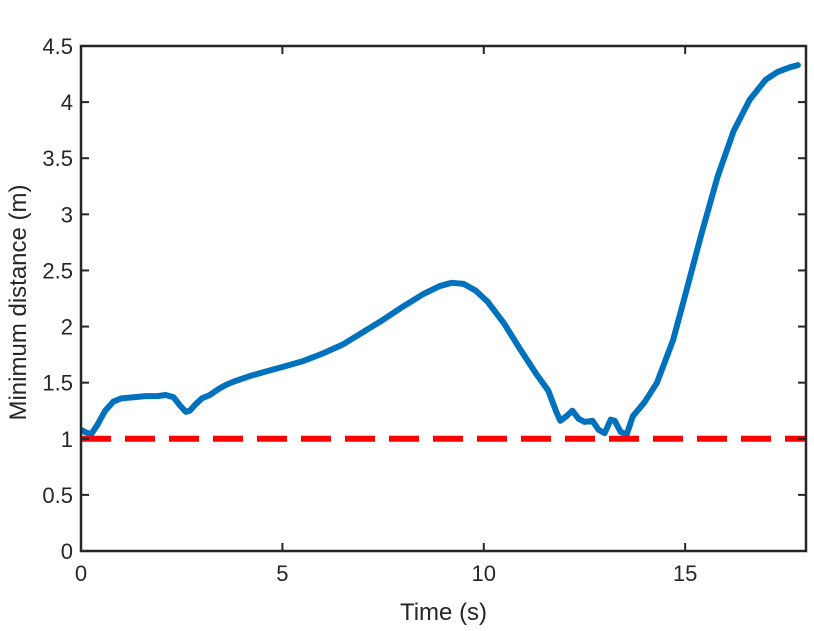 The width and height of the screenshot is (814, 631). What do you see at coordinates (57, 158) in the screenshot?
I see `y-tick-label: 3.5` at bounding box center [57, 158].